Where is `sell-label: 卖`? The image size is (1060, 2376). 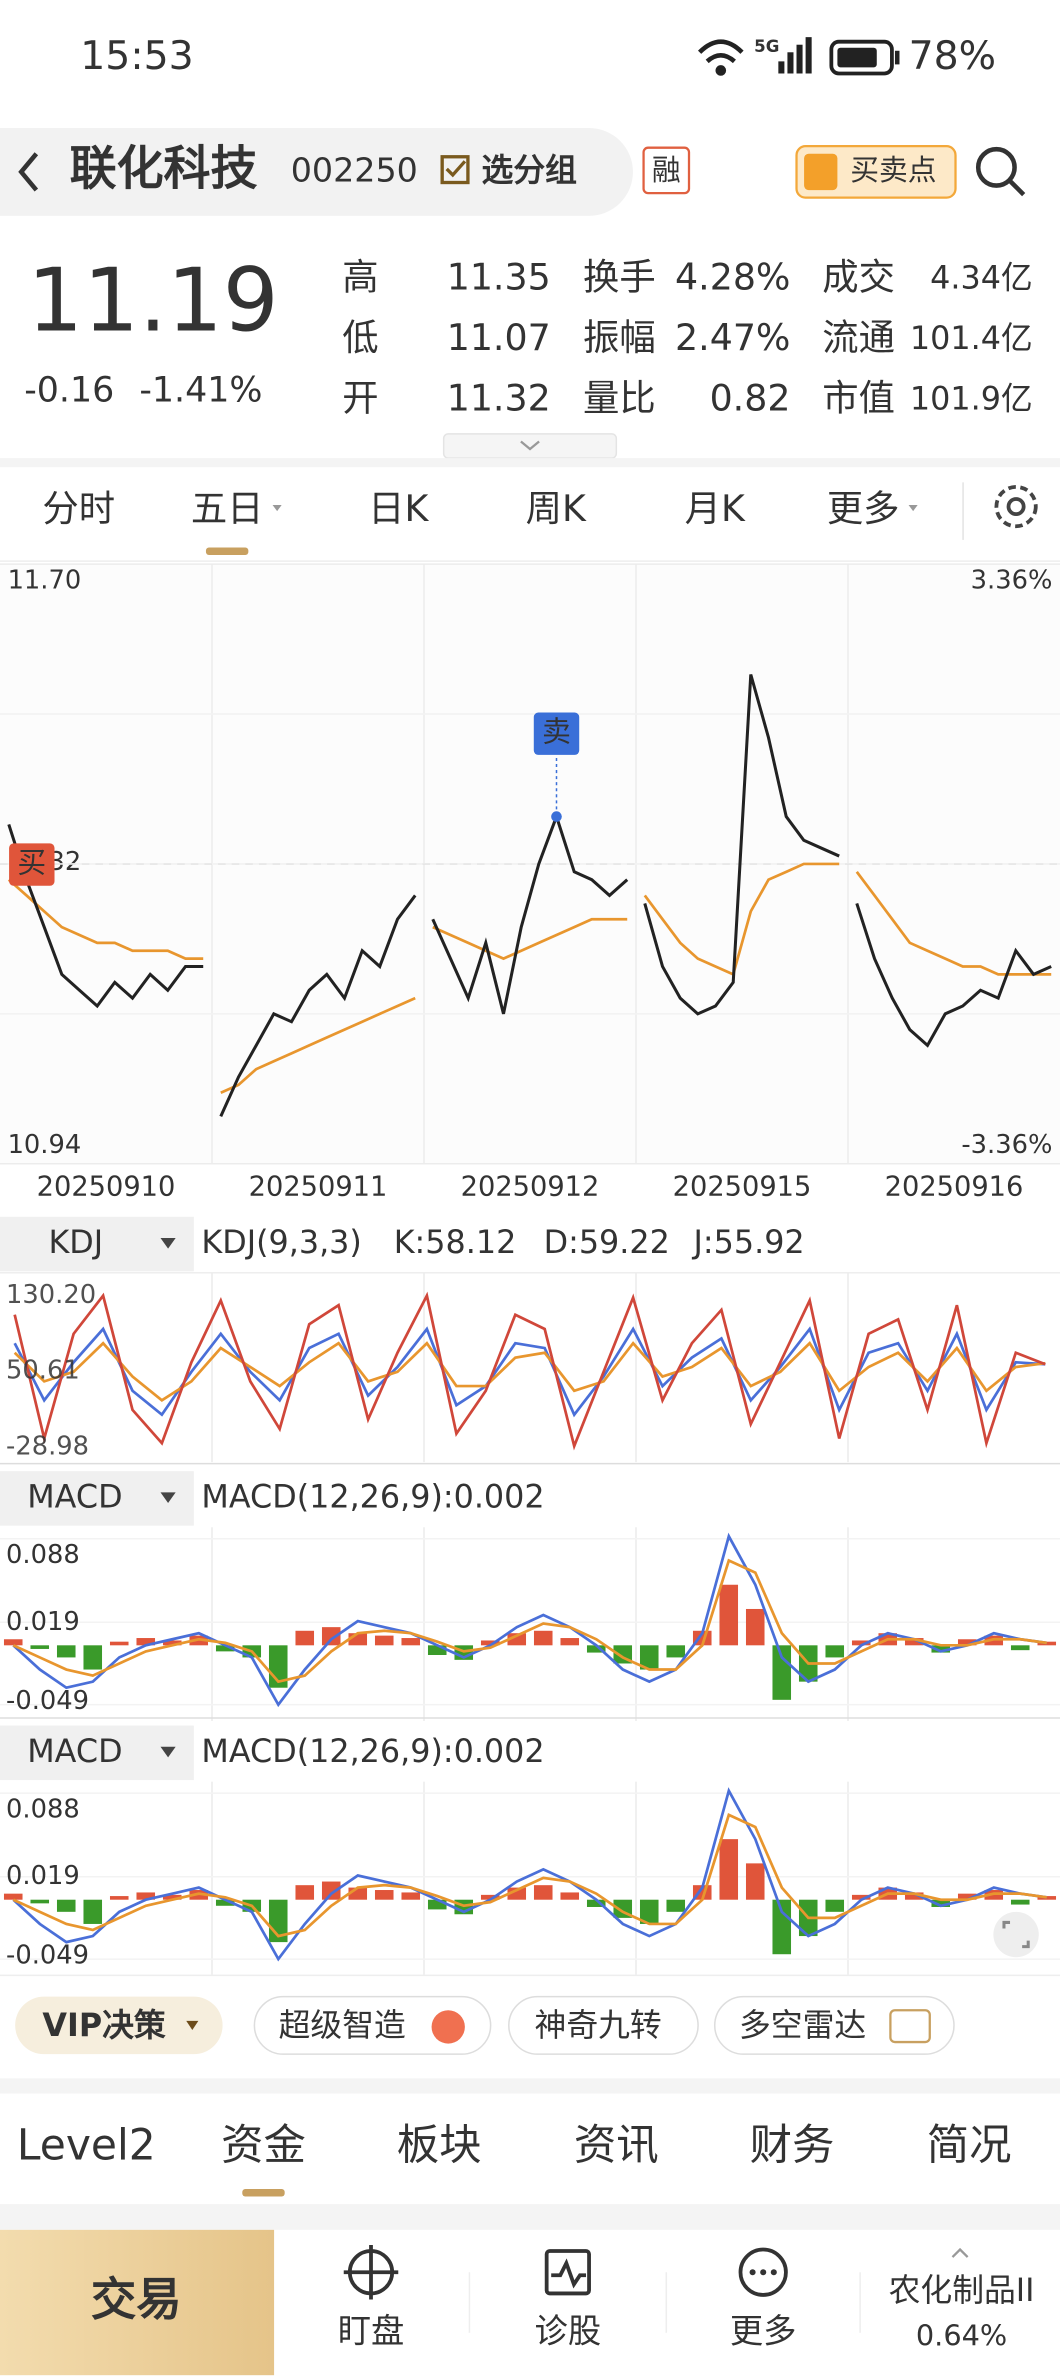
sell-label: 卖 is located at coordinates (556, 732).